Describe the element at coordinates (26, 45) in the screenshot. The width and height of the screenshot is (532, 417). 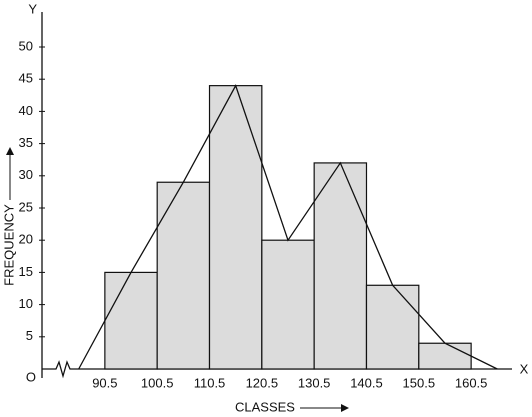
I see `y-tick-label: 50` at that location.